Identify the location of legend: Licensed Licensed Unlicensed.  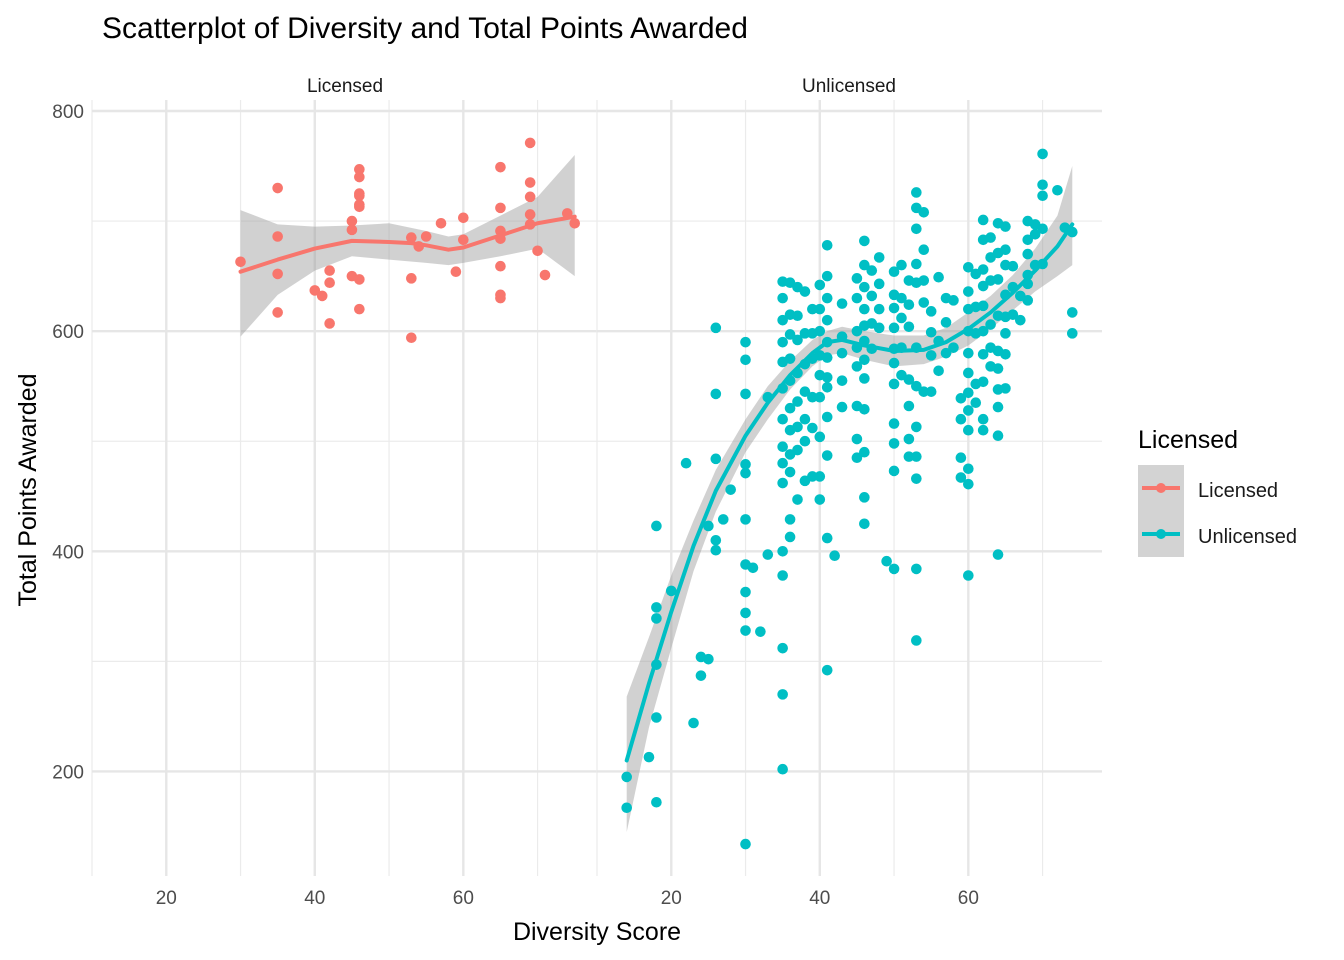
(1217, 491).